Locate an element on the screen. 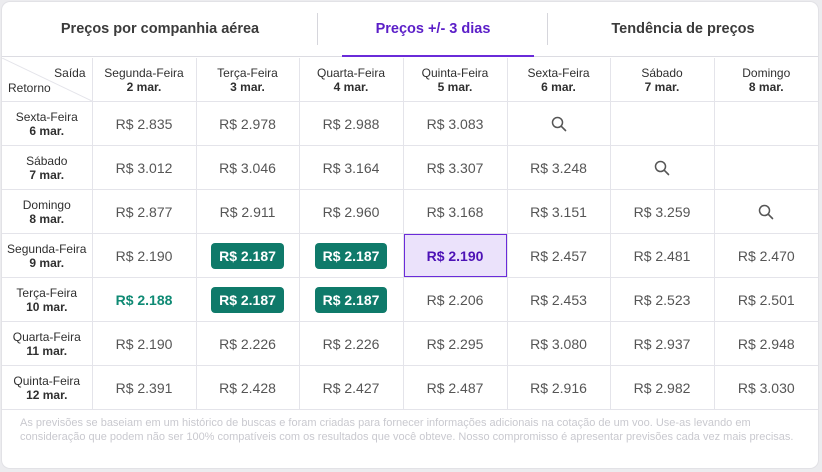  price-cell: R$ 2.457 is located at coordinates (559, 255).